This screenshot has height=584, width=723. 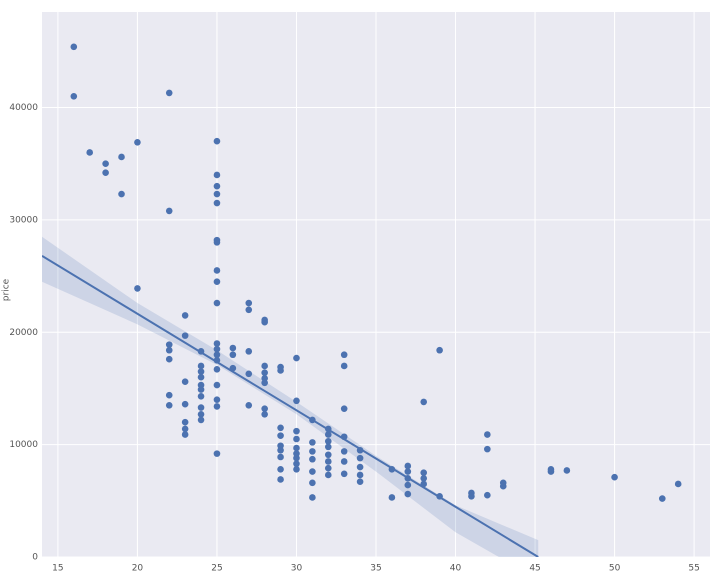 What do you see at coordinates (456, 569) in the screenshot?
I see `x-tick-label: 40` at bounding box center [456, 569].